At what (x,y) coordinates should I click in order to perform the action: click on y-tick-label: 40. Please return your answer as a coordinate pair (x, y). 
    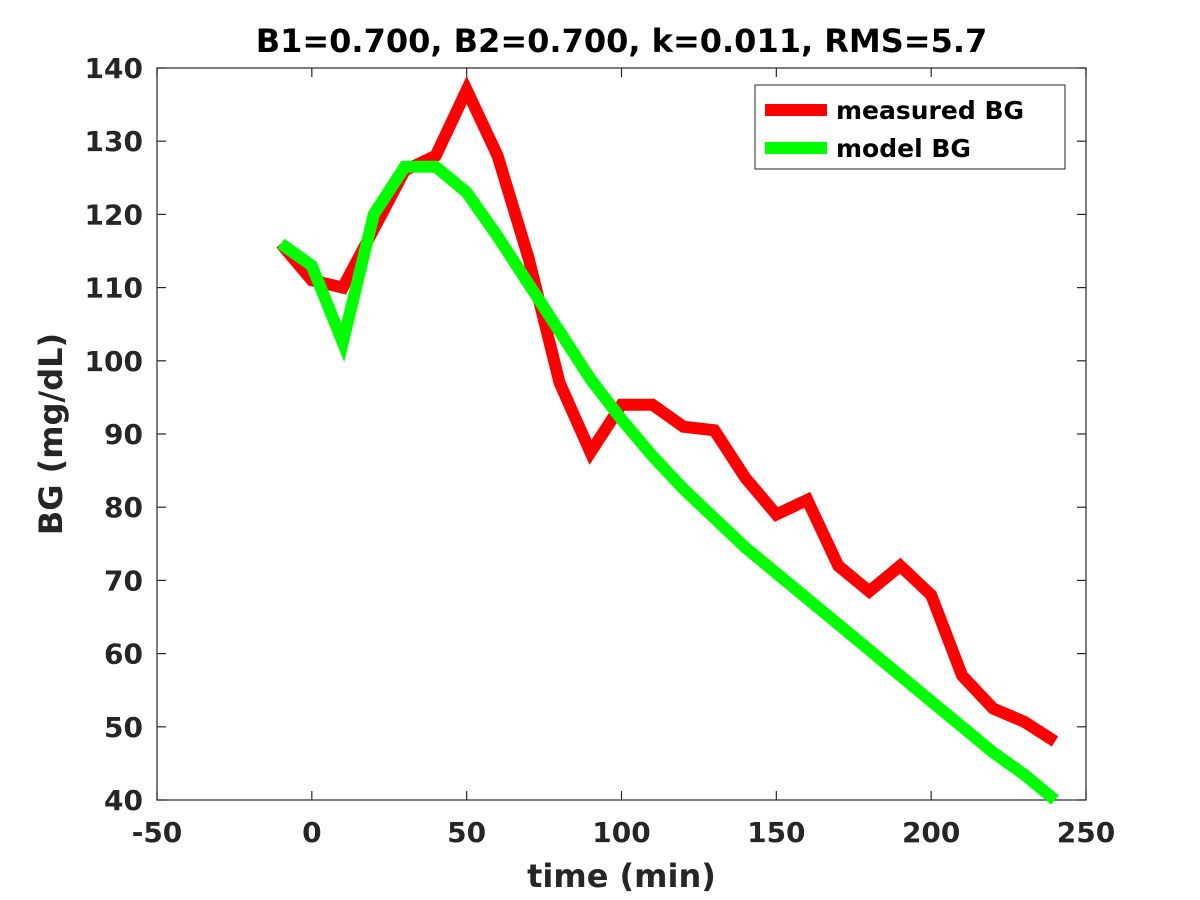
    Looking at the image, I should click on (123, 800).